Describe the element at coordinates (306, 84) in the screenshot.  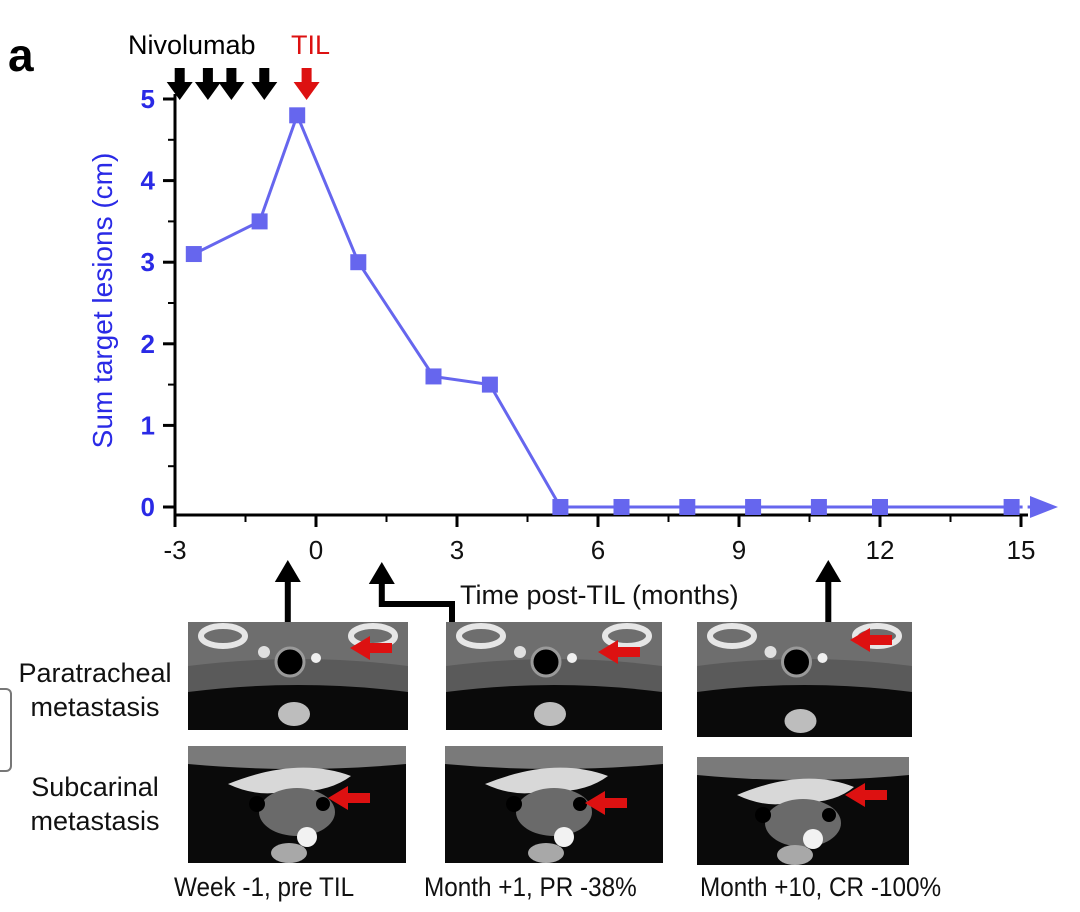
I see `til-infusion-arrow-icon` at that location.